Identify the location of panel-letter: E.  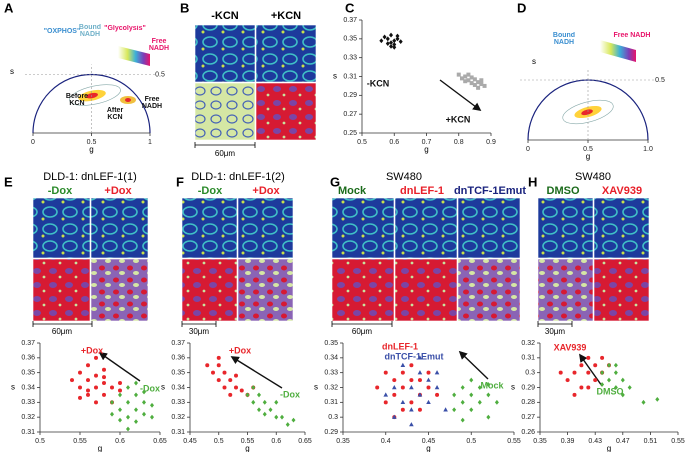
(8, 181).